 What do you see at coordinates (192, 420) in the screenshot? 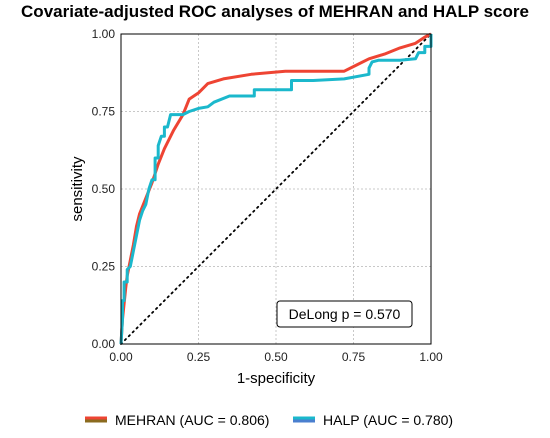
I see `legend-label-mehran: MEHRAN (AUC = 0.806)` at bounding box center [192, 420].